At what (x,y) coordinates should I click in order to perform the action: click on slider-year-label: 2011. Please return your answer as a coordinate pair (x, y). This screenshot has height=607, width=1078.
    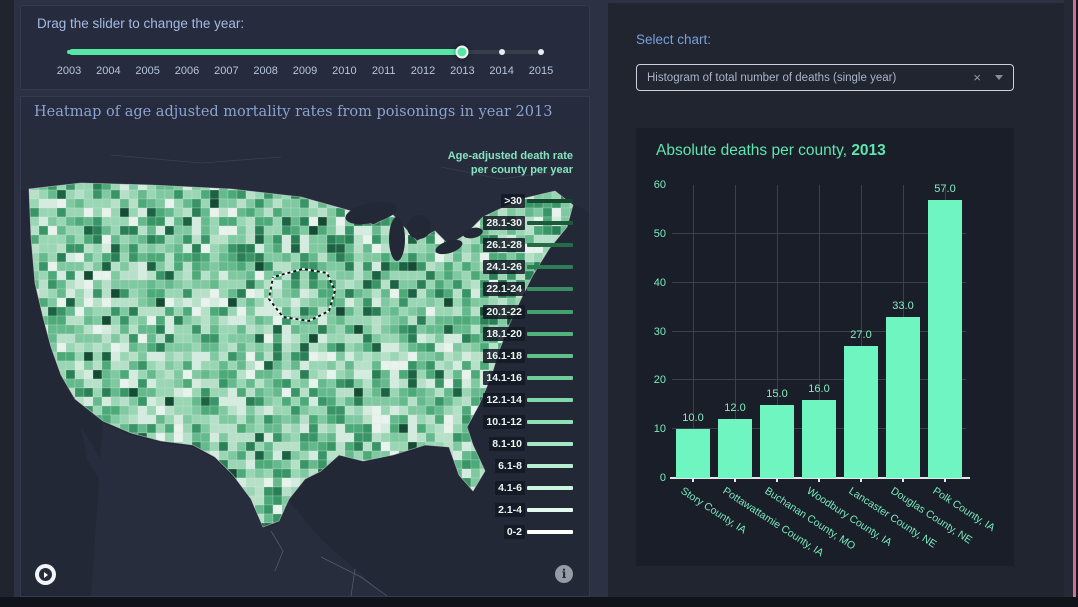
    Looking at the image, I should click on (383, 71).